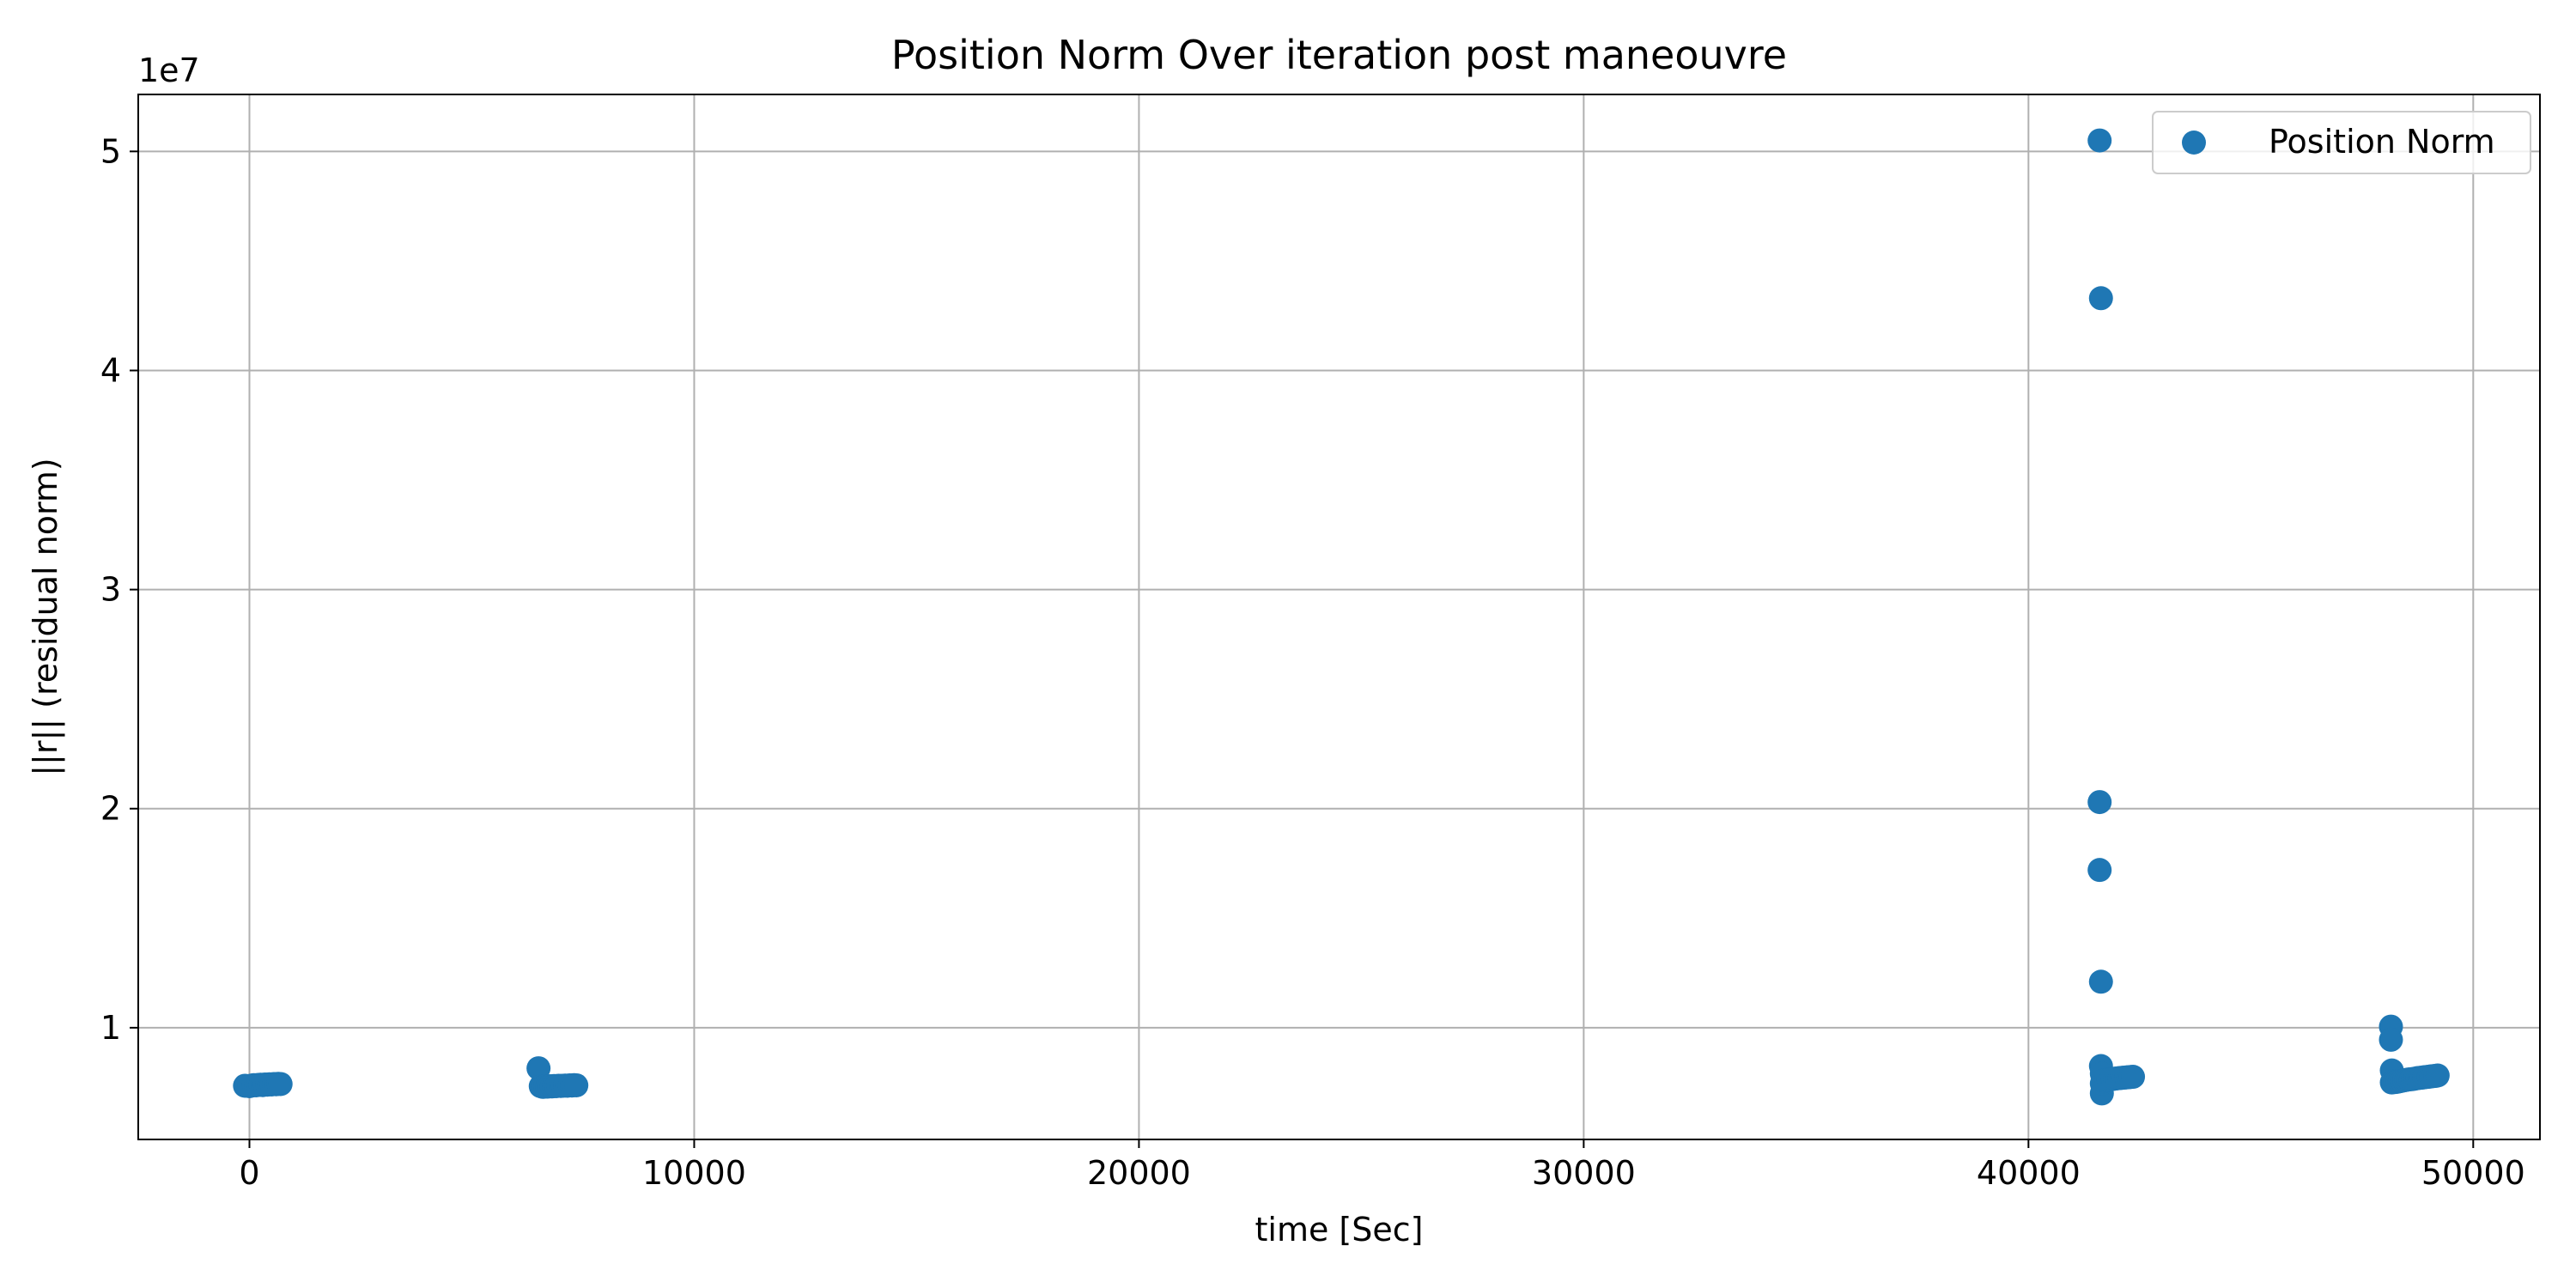  Describe the element at coordinates (111, 370) in the screenshot. I see `y-tick-label: 4` at that location.